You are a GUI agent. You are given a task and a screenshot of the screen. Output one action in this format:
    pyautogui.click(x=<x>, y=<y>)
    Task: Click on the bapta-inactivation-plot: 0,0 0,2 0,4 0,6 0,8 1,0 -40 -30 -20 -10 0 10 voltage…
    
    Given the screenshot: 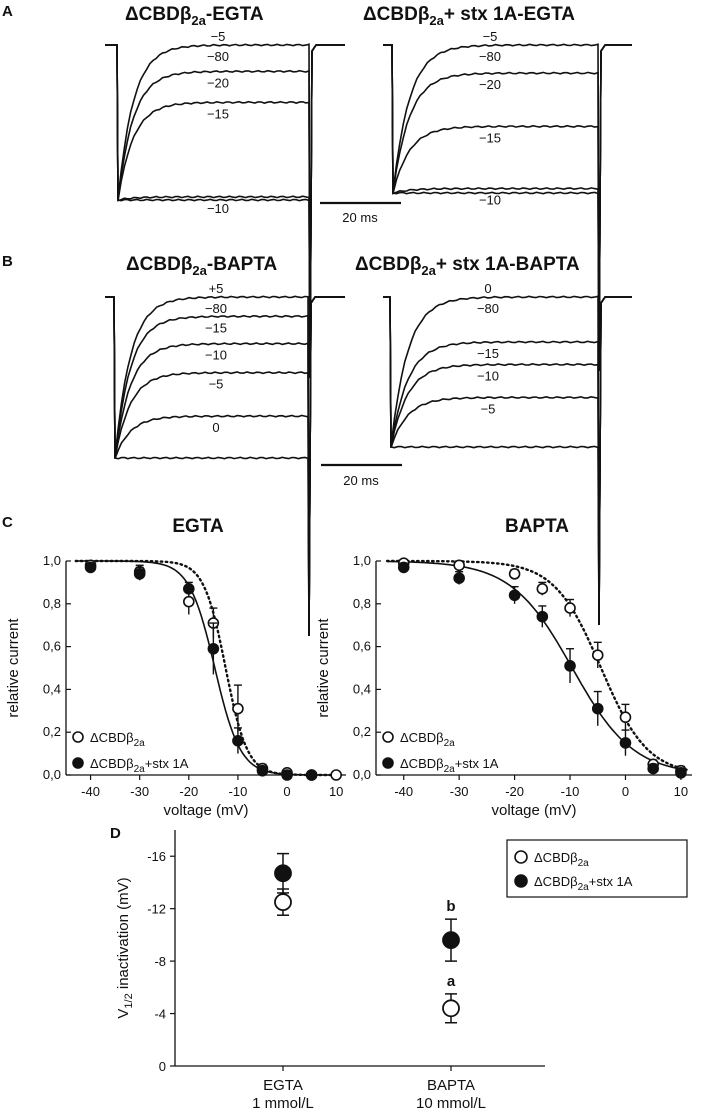 What is the action you would take?
    pyautogui.click(x=503, y=686)
    